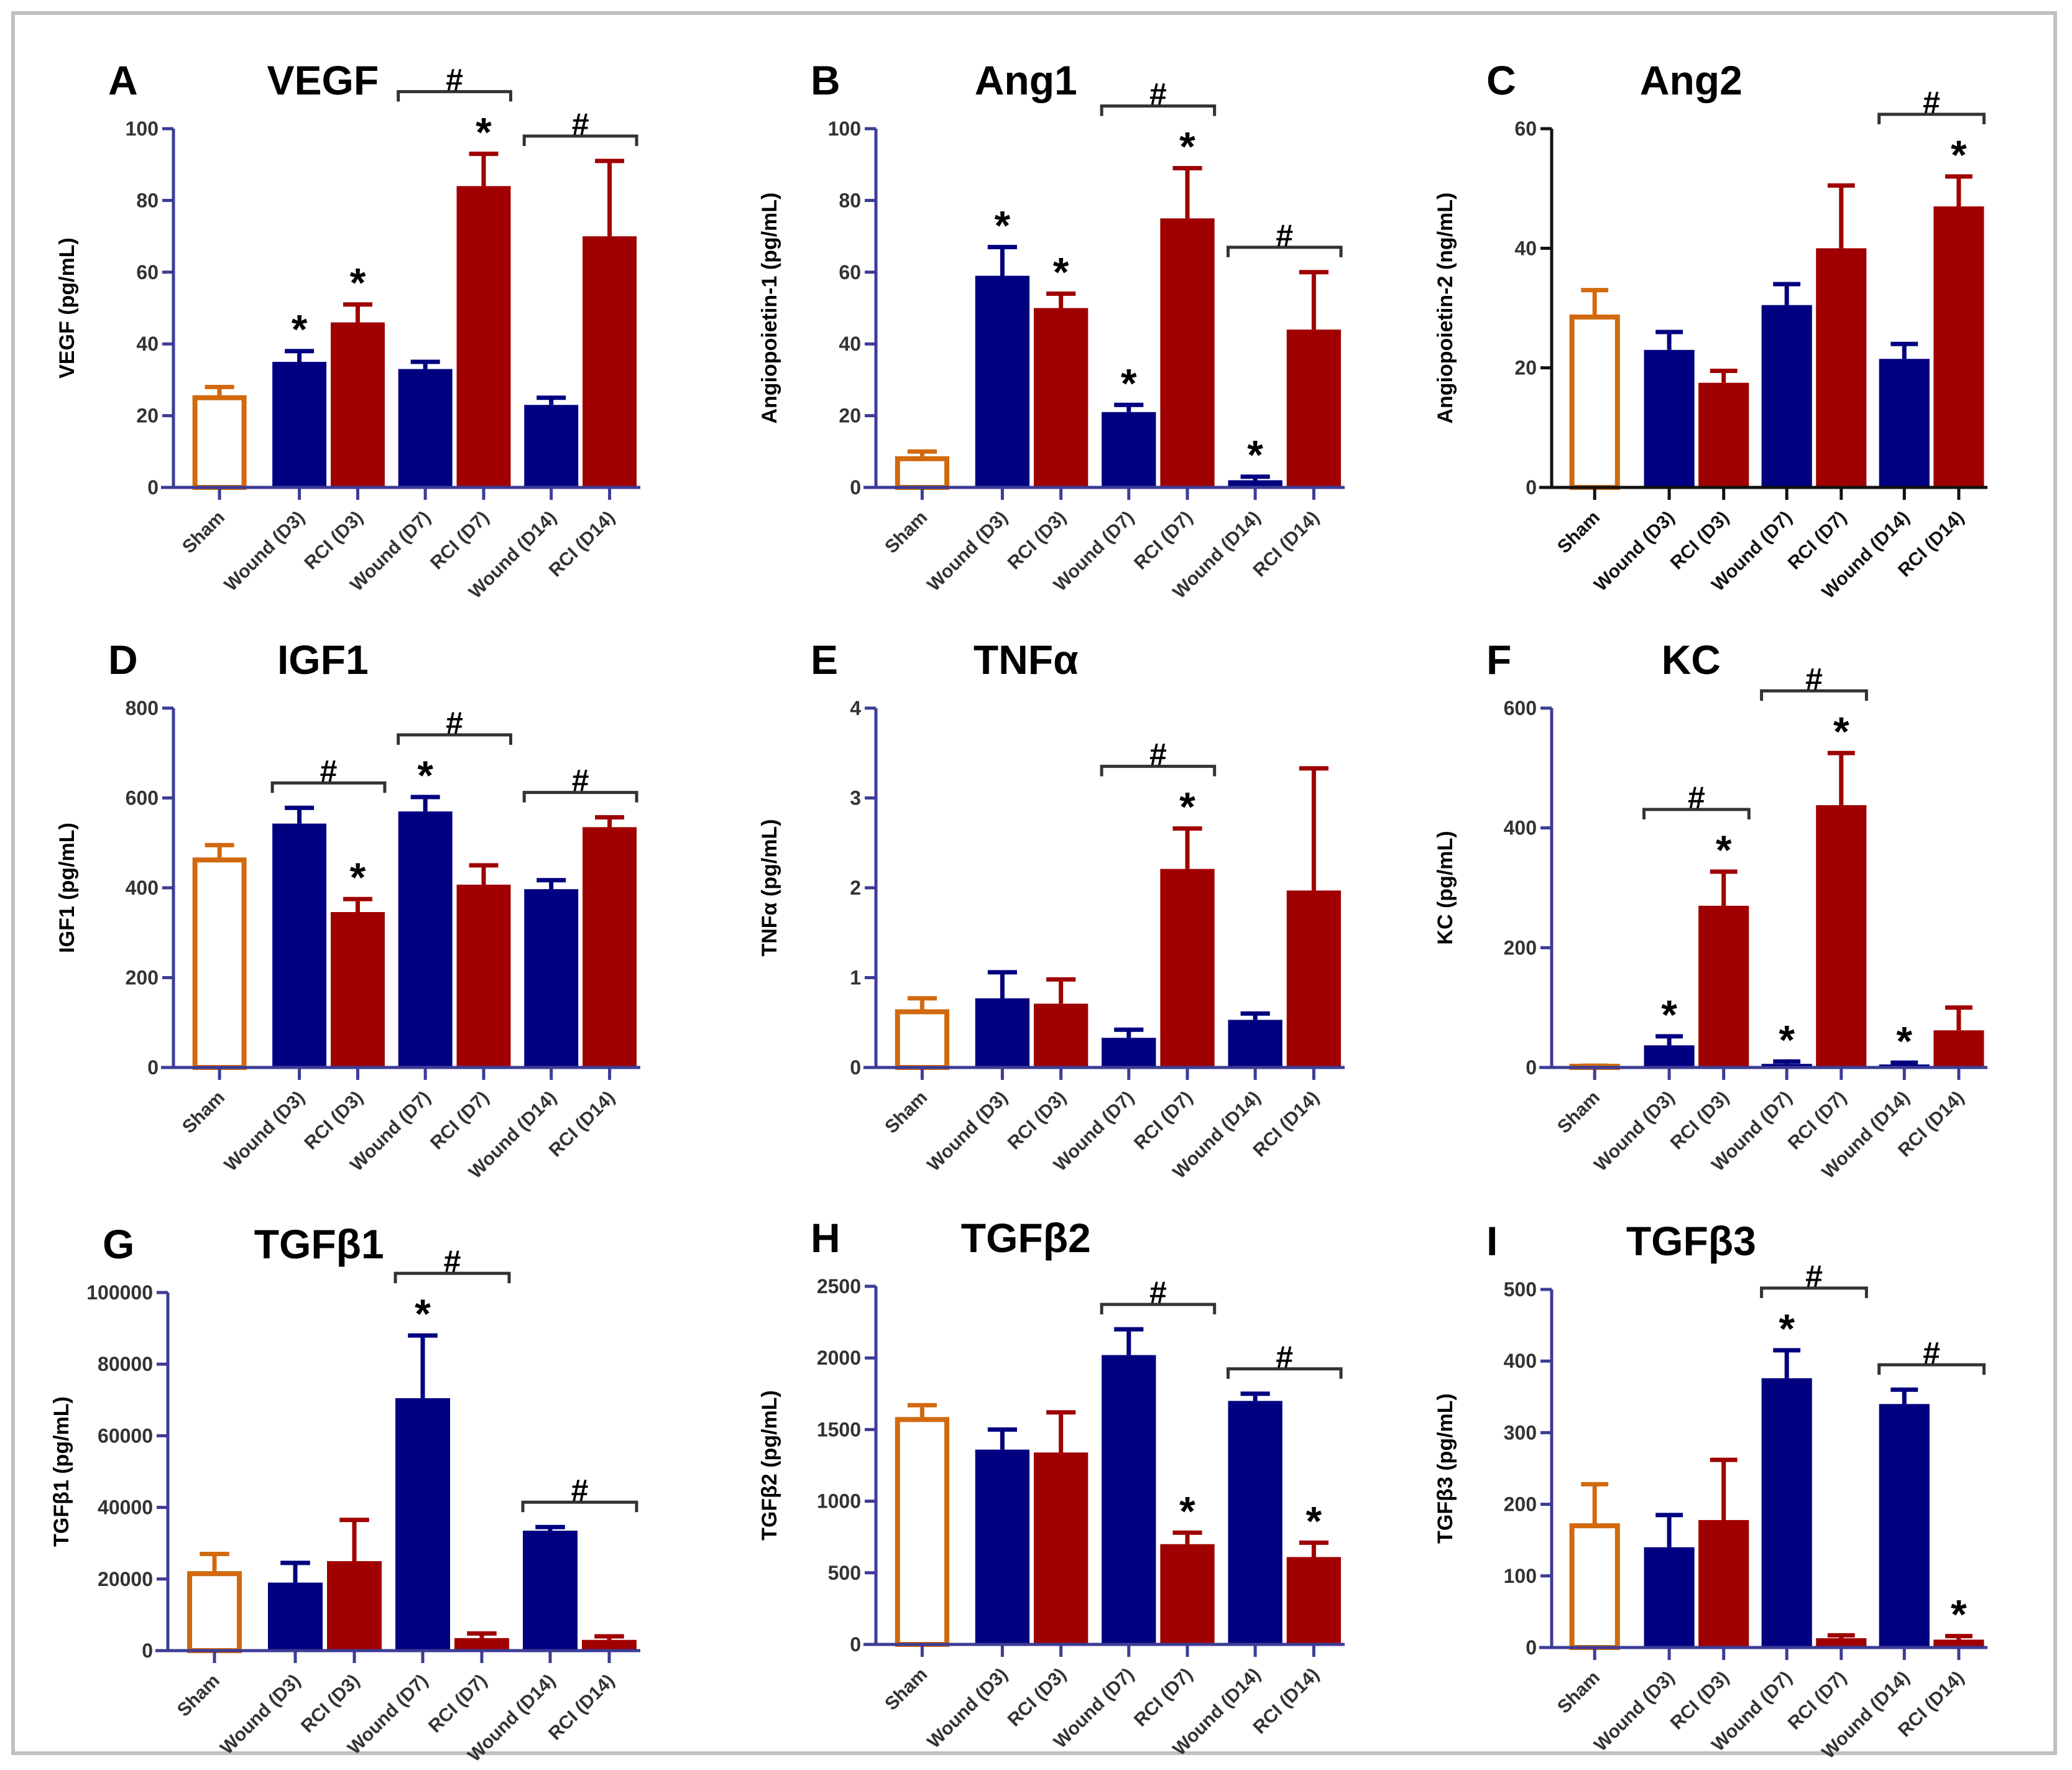 The image size is (2072, 1770). What do you see at coordinates (1445, 307) in the screenshot?
I see `y-axis-label: Angiopoietin-2 (ng/mL)` at bounding box center [1445, 307].